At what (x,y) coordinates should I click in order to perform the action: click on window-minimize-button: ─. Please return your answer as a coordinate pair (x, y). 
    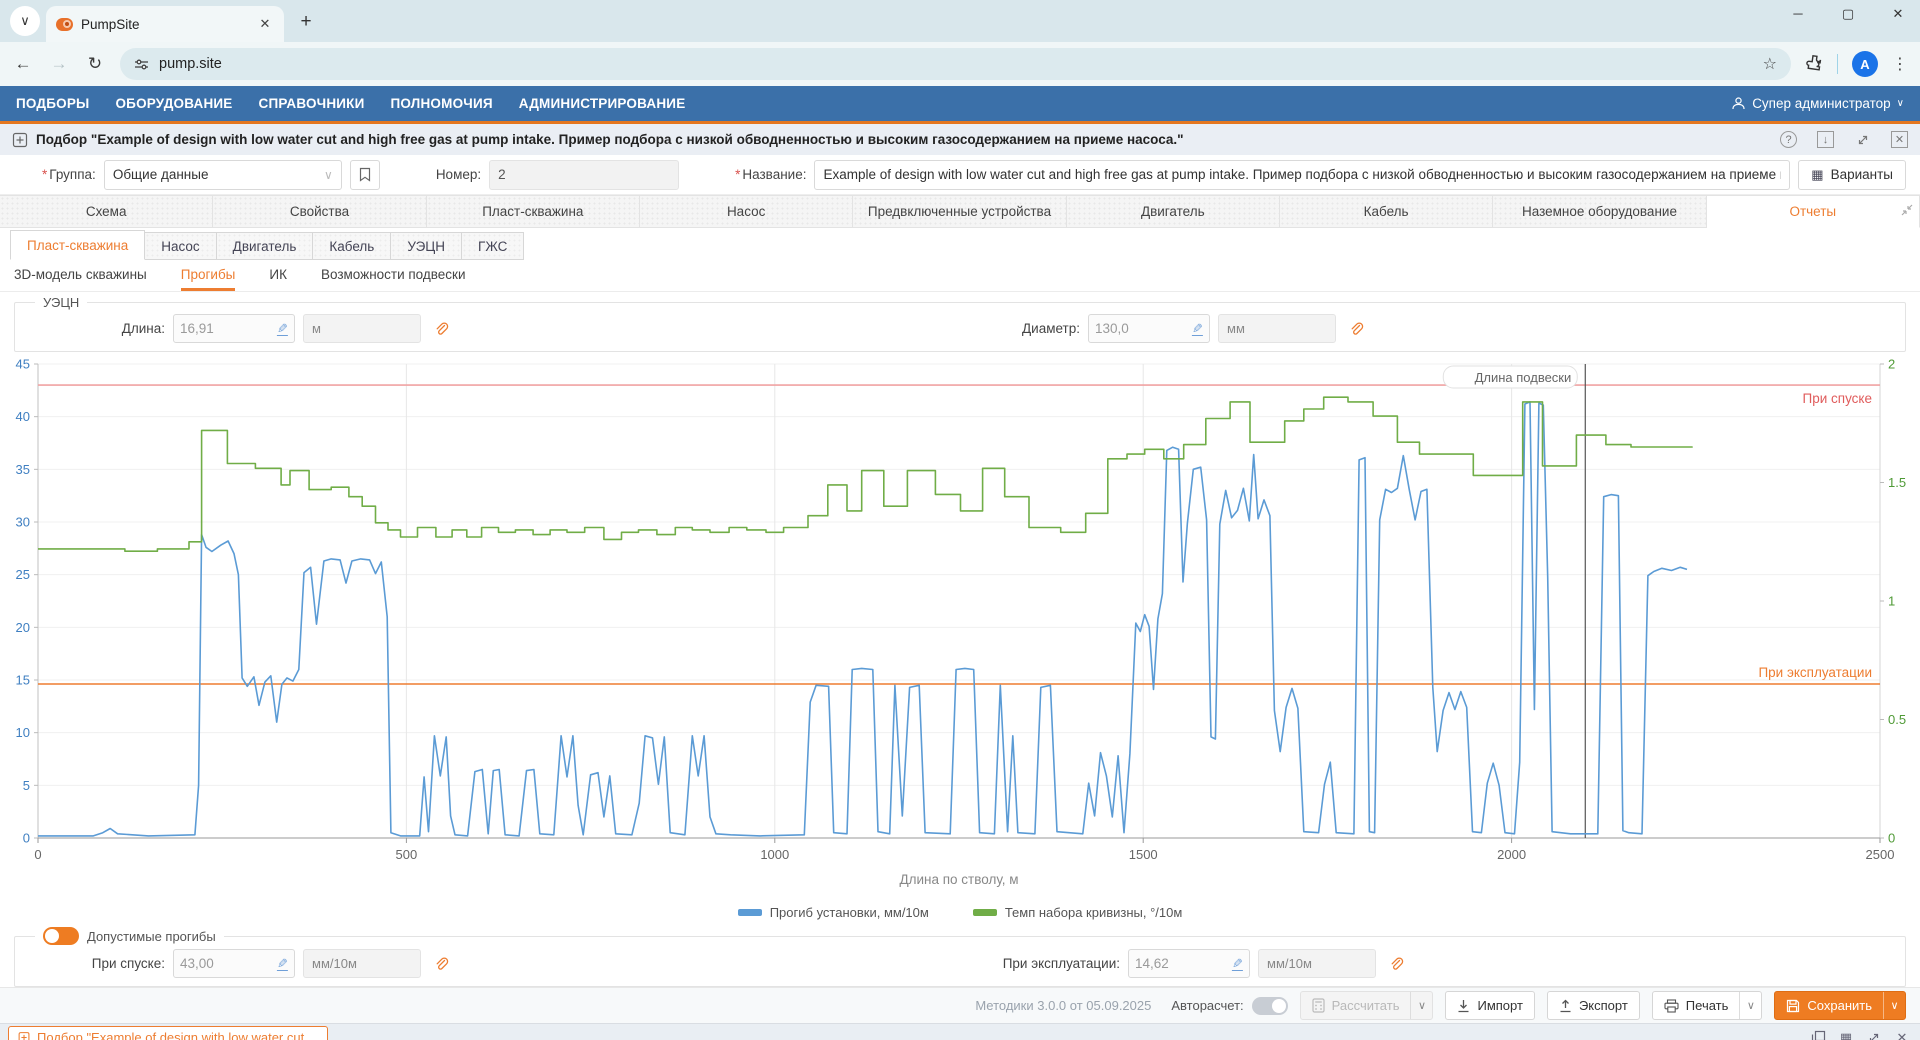
    Looking at the image, I should click on (1798, 13).